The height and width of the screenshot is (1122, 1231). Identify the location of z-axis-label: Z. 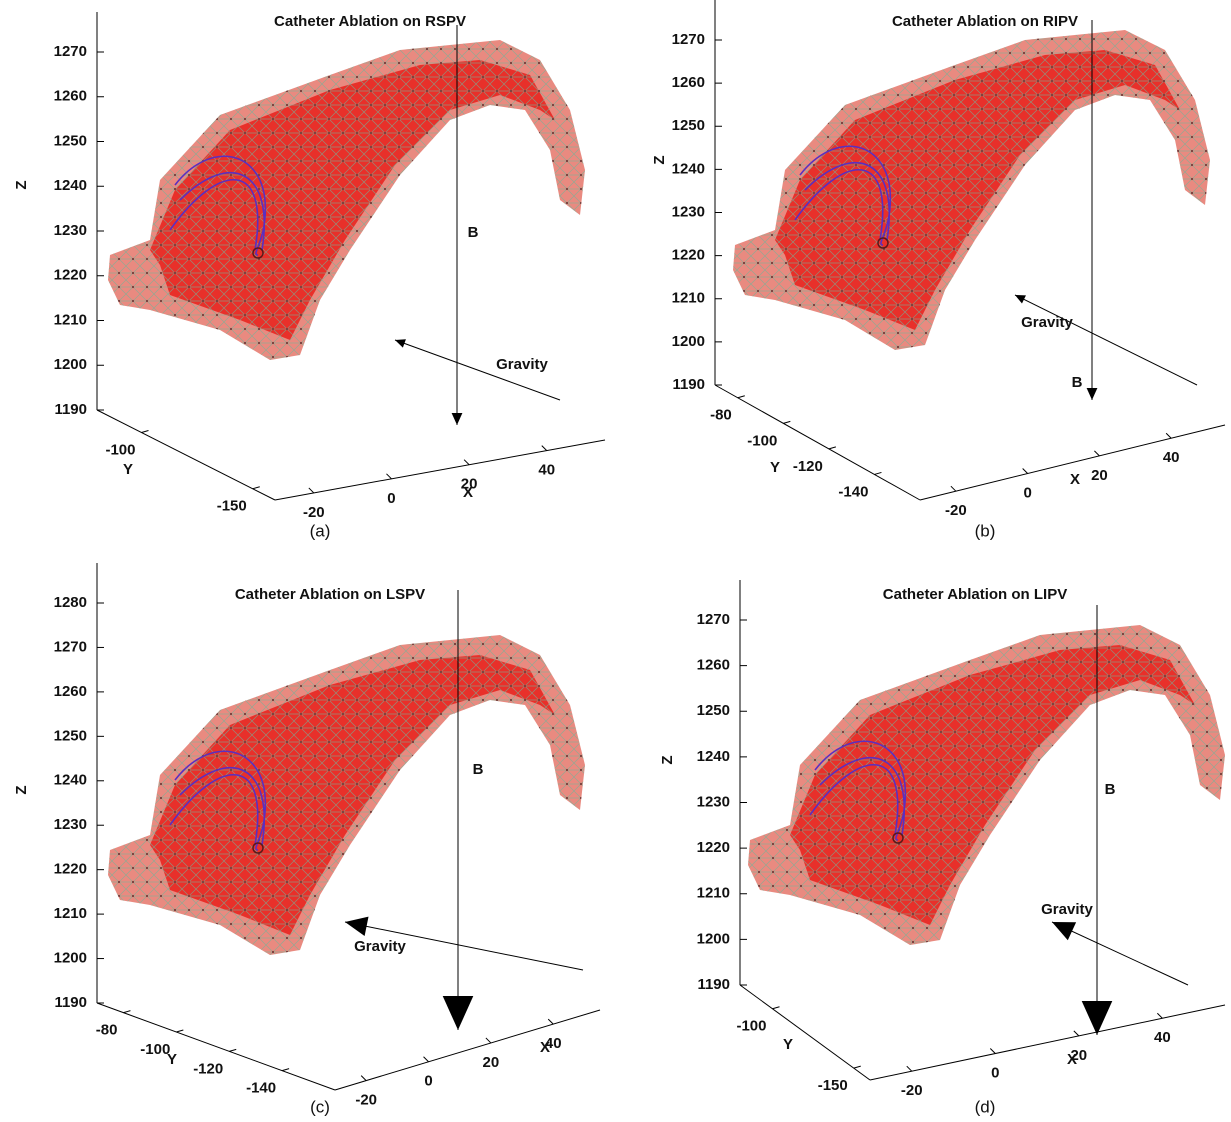
(667, 759).